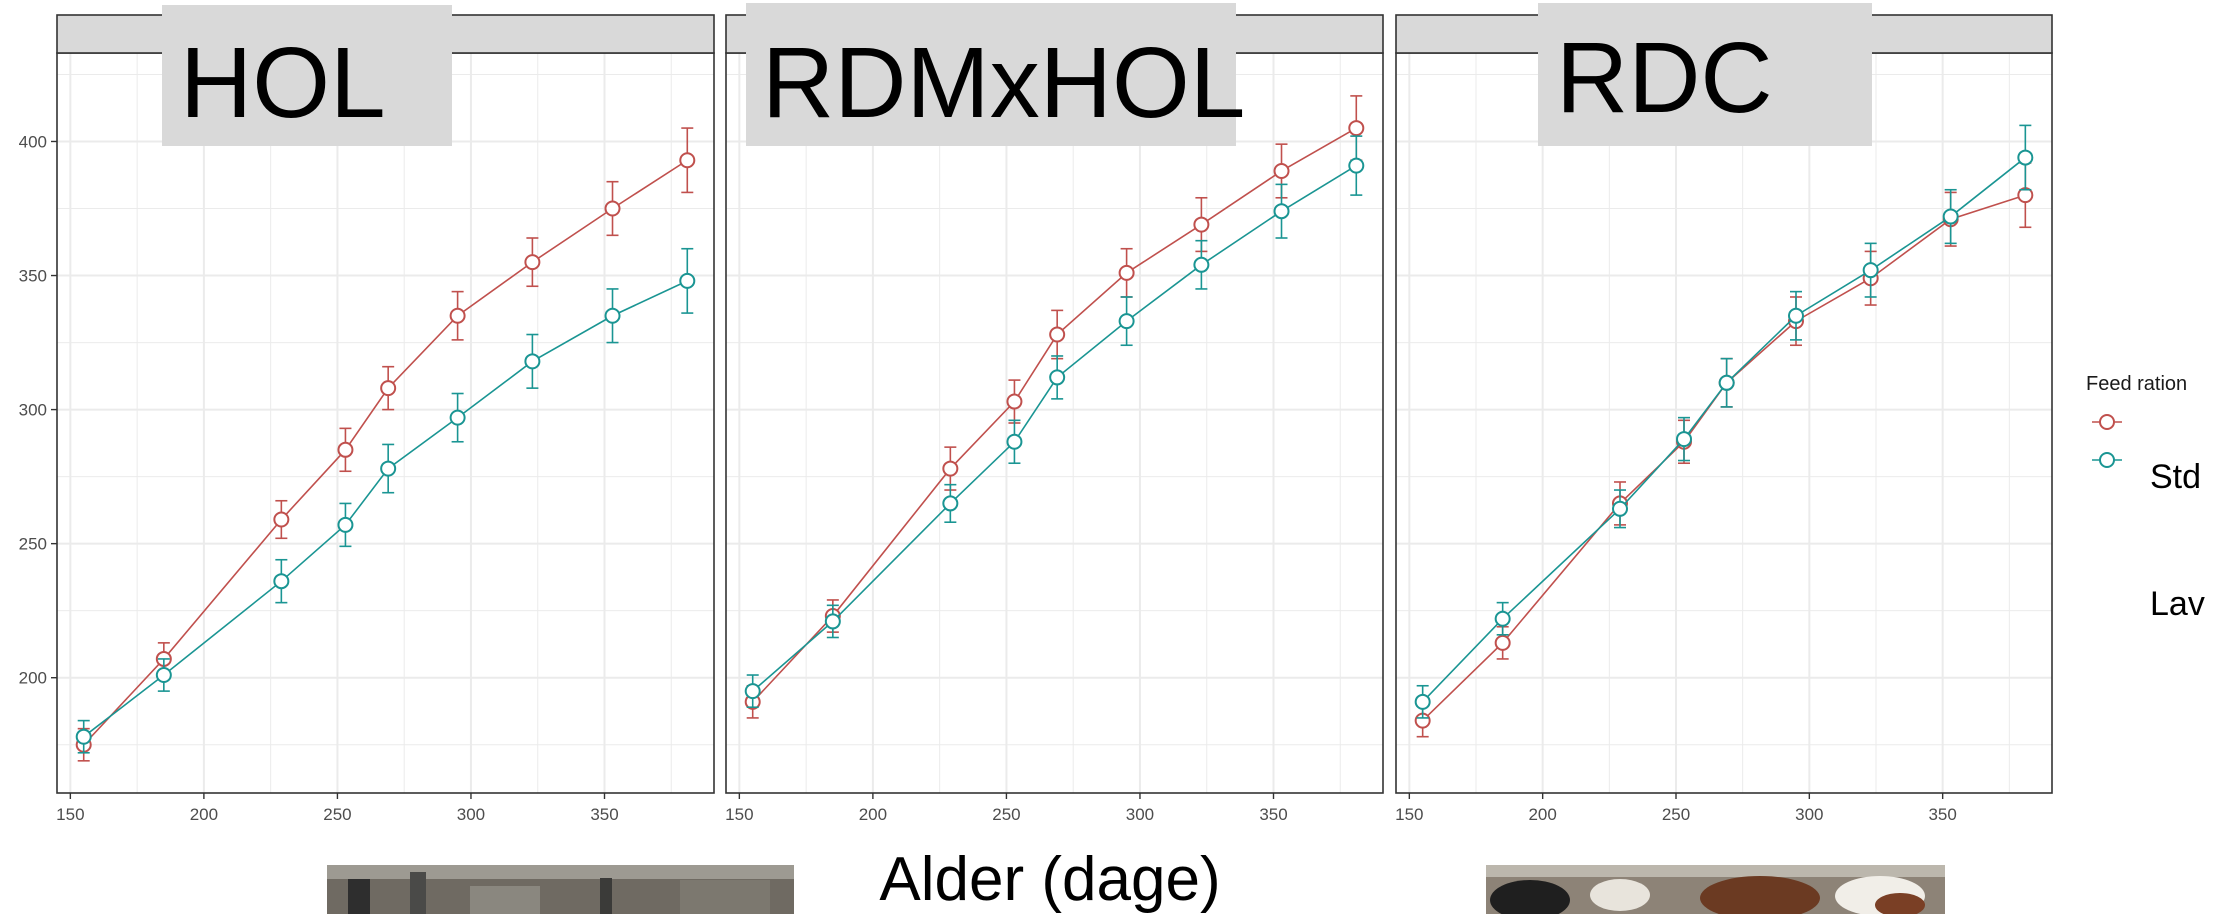 Image resolution: width=2219 pixels, height=914 pixels. I want to click on facet-title-rdmxhol: RDMxHOL, so click(1003, 83).